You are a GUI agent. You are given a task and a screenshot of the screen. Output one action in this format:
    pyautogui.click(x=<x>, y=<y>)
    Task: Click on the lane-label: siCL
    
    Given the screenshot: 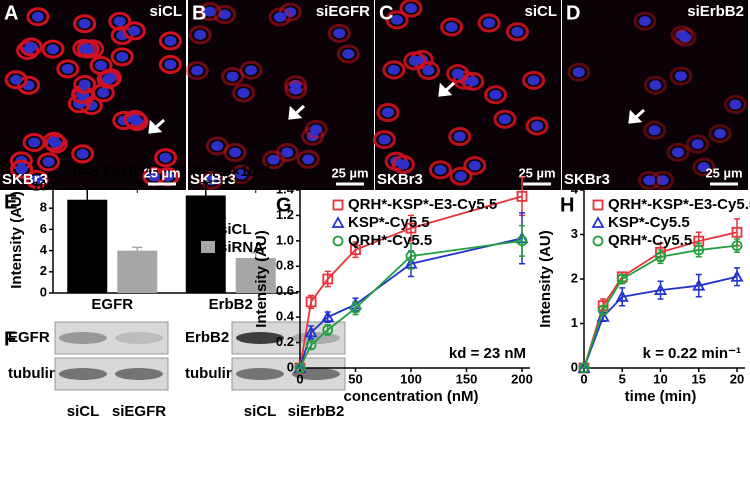 What is the action you would take?
    pyautogui.click(x=83, y=411)
    